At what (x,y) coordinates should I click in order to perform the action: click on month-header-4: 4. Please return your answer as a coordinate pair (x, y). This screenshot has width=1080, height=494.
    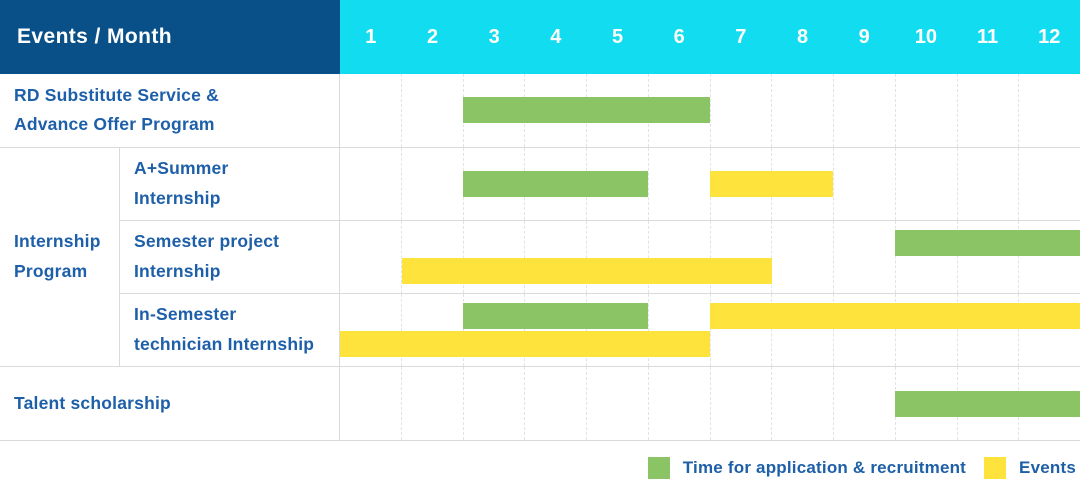
    Looking at the image, I should click on (556, 36).